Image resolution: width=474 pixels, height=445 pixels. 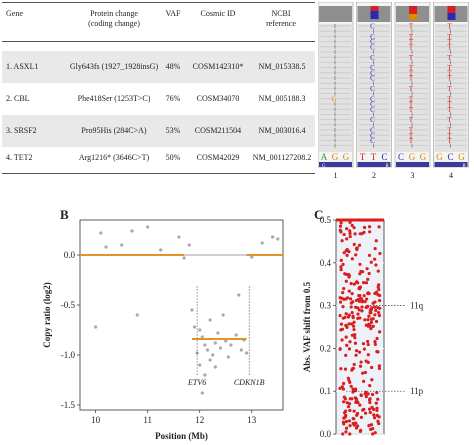 What do you see at coordinates (326, 306) in the screenshot?
I see `y-tick-label: 0.3` at bounding box center [326, 306].